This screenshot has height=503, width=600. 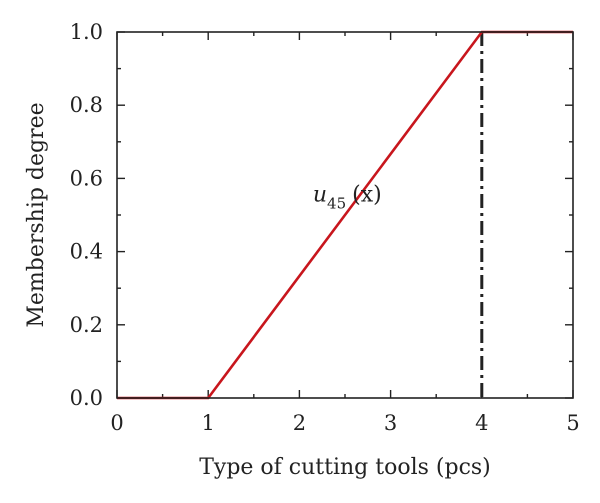 What do you see at coordinates (390, 423) in the screenshot?
I see `x-tick-label: 3` at bounding box center [390, 423].